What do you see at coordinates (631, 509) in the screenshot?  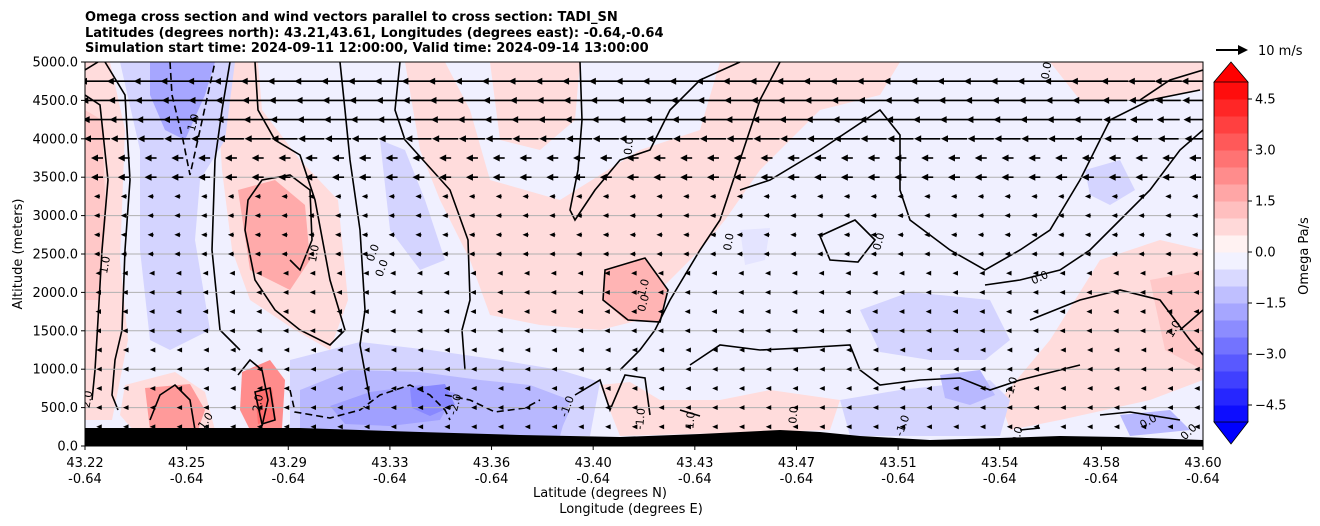 I see `x-axis-label-lon: Longitude (degrees E)` at bounding box center [631, 509].